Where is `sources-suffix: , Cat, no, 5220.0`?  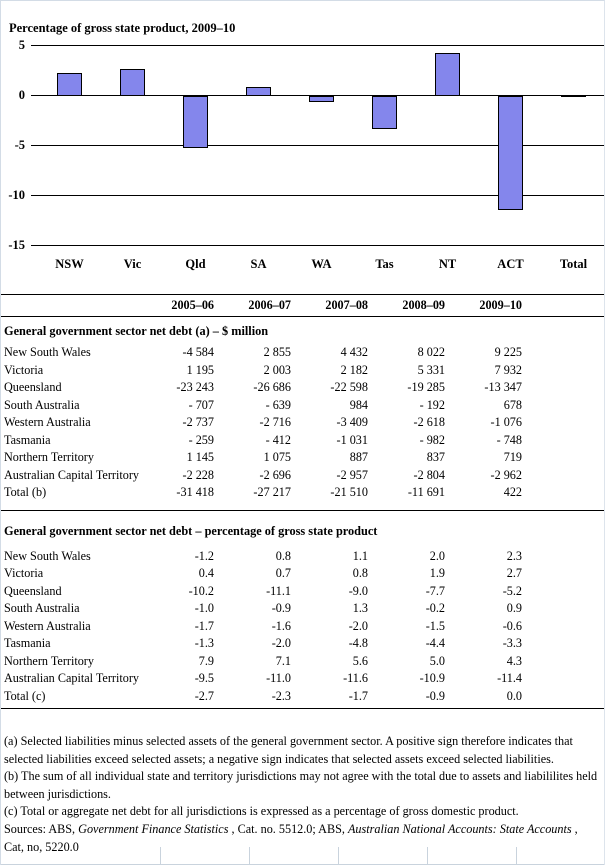 sources-suffix: , Cat, no, 5220.0 is located at coordinates (291, 837).